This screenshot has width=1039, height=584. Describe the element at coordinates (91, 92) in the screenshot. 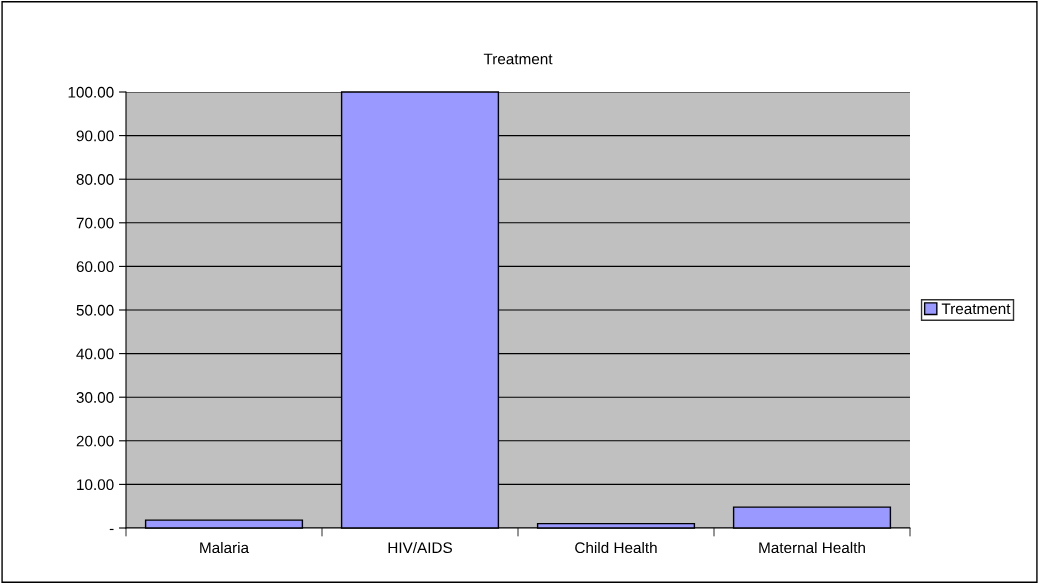

I see `y-tick-label: 100.00` at that location.